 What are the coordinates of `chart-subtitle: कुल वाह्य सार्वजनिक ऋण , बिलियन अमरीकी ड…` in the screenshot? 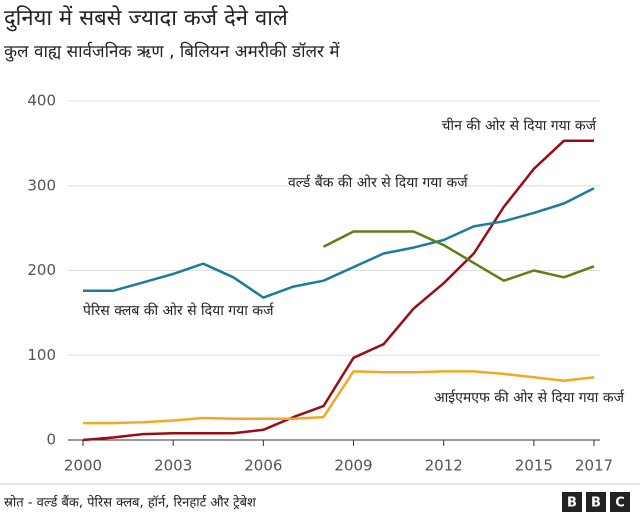 It's located at (172, 51).